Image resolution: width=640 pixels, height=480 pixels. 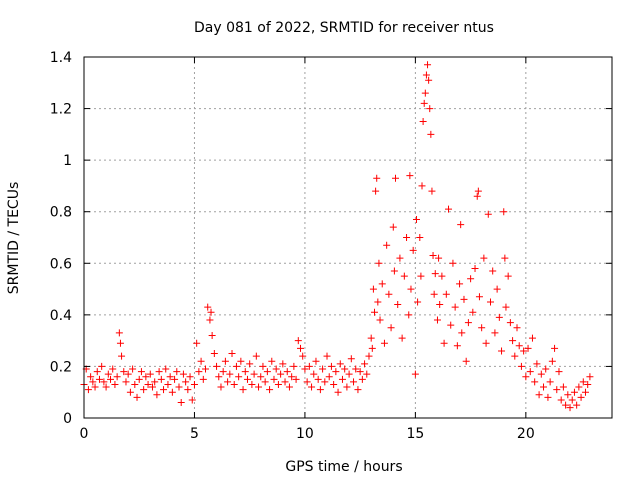 What do you see at coordinates (61, 213) in the screenshot?
I see `y-tick-label: 0.8` at bounding box center [61, 213].